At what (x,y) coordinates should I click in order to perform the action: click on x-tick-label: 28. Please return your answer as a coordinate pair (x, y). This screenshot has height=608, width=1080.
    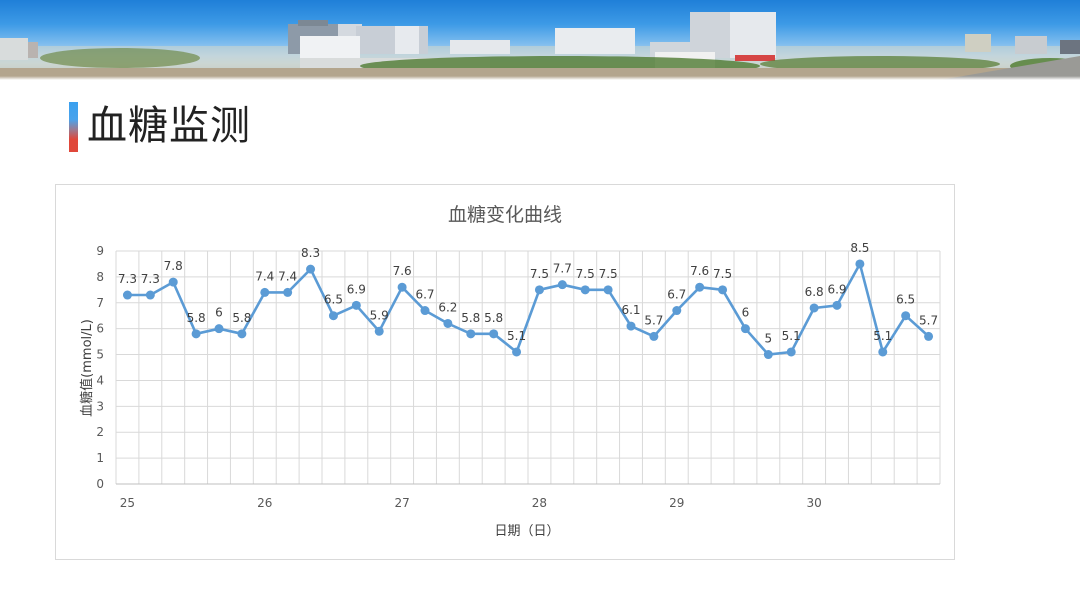
    Looking at the image, I should click on (539, 503).